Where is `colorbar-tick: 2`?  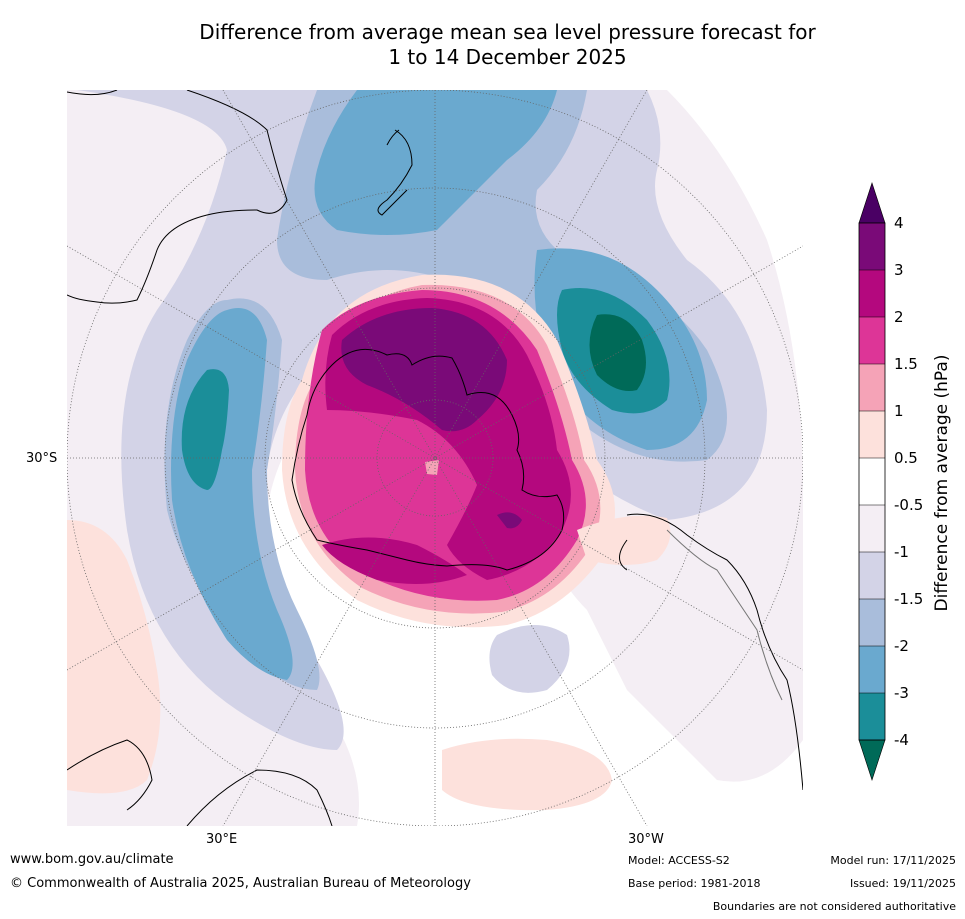
colorbar-tick: 2 is located at coordinates (899, 317).